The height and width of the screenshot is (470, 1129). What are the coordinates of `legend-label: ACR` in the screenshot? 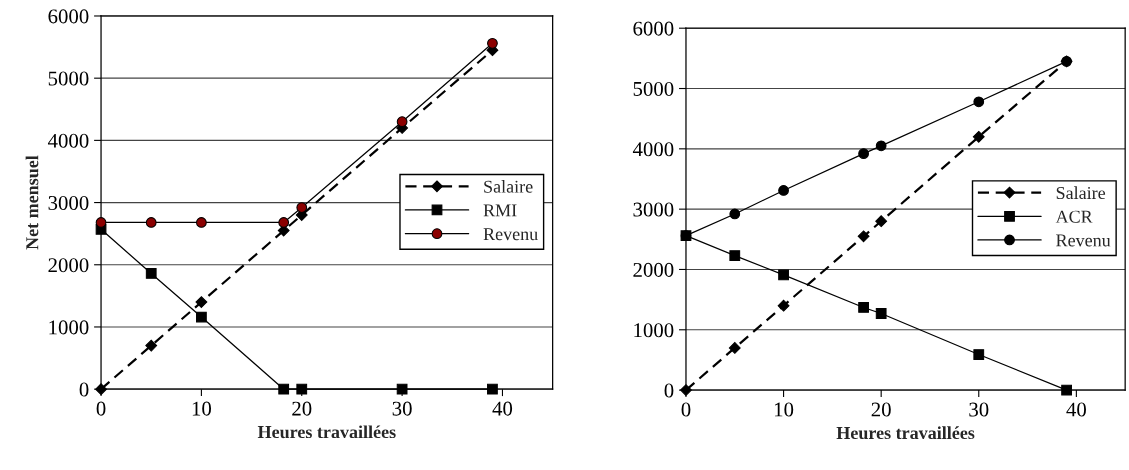 It's located at (1074, 216).